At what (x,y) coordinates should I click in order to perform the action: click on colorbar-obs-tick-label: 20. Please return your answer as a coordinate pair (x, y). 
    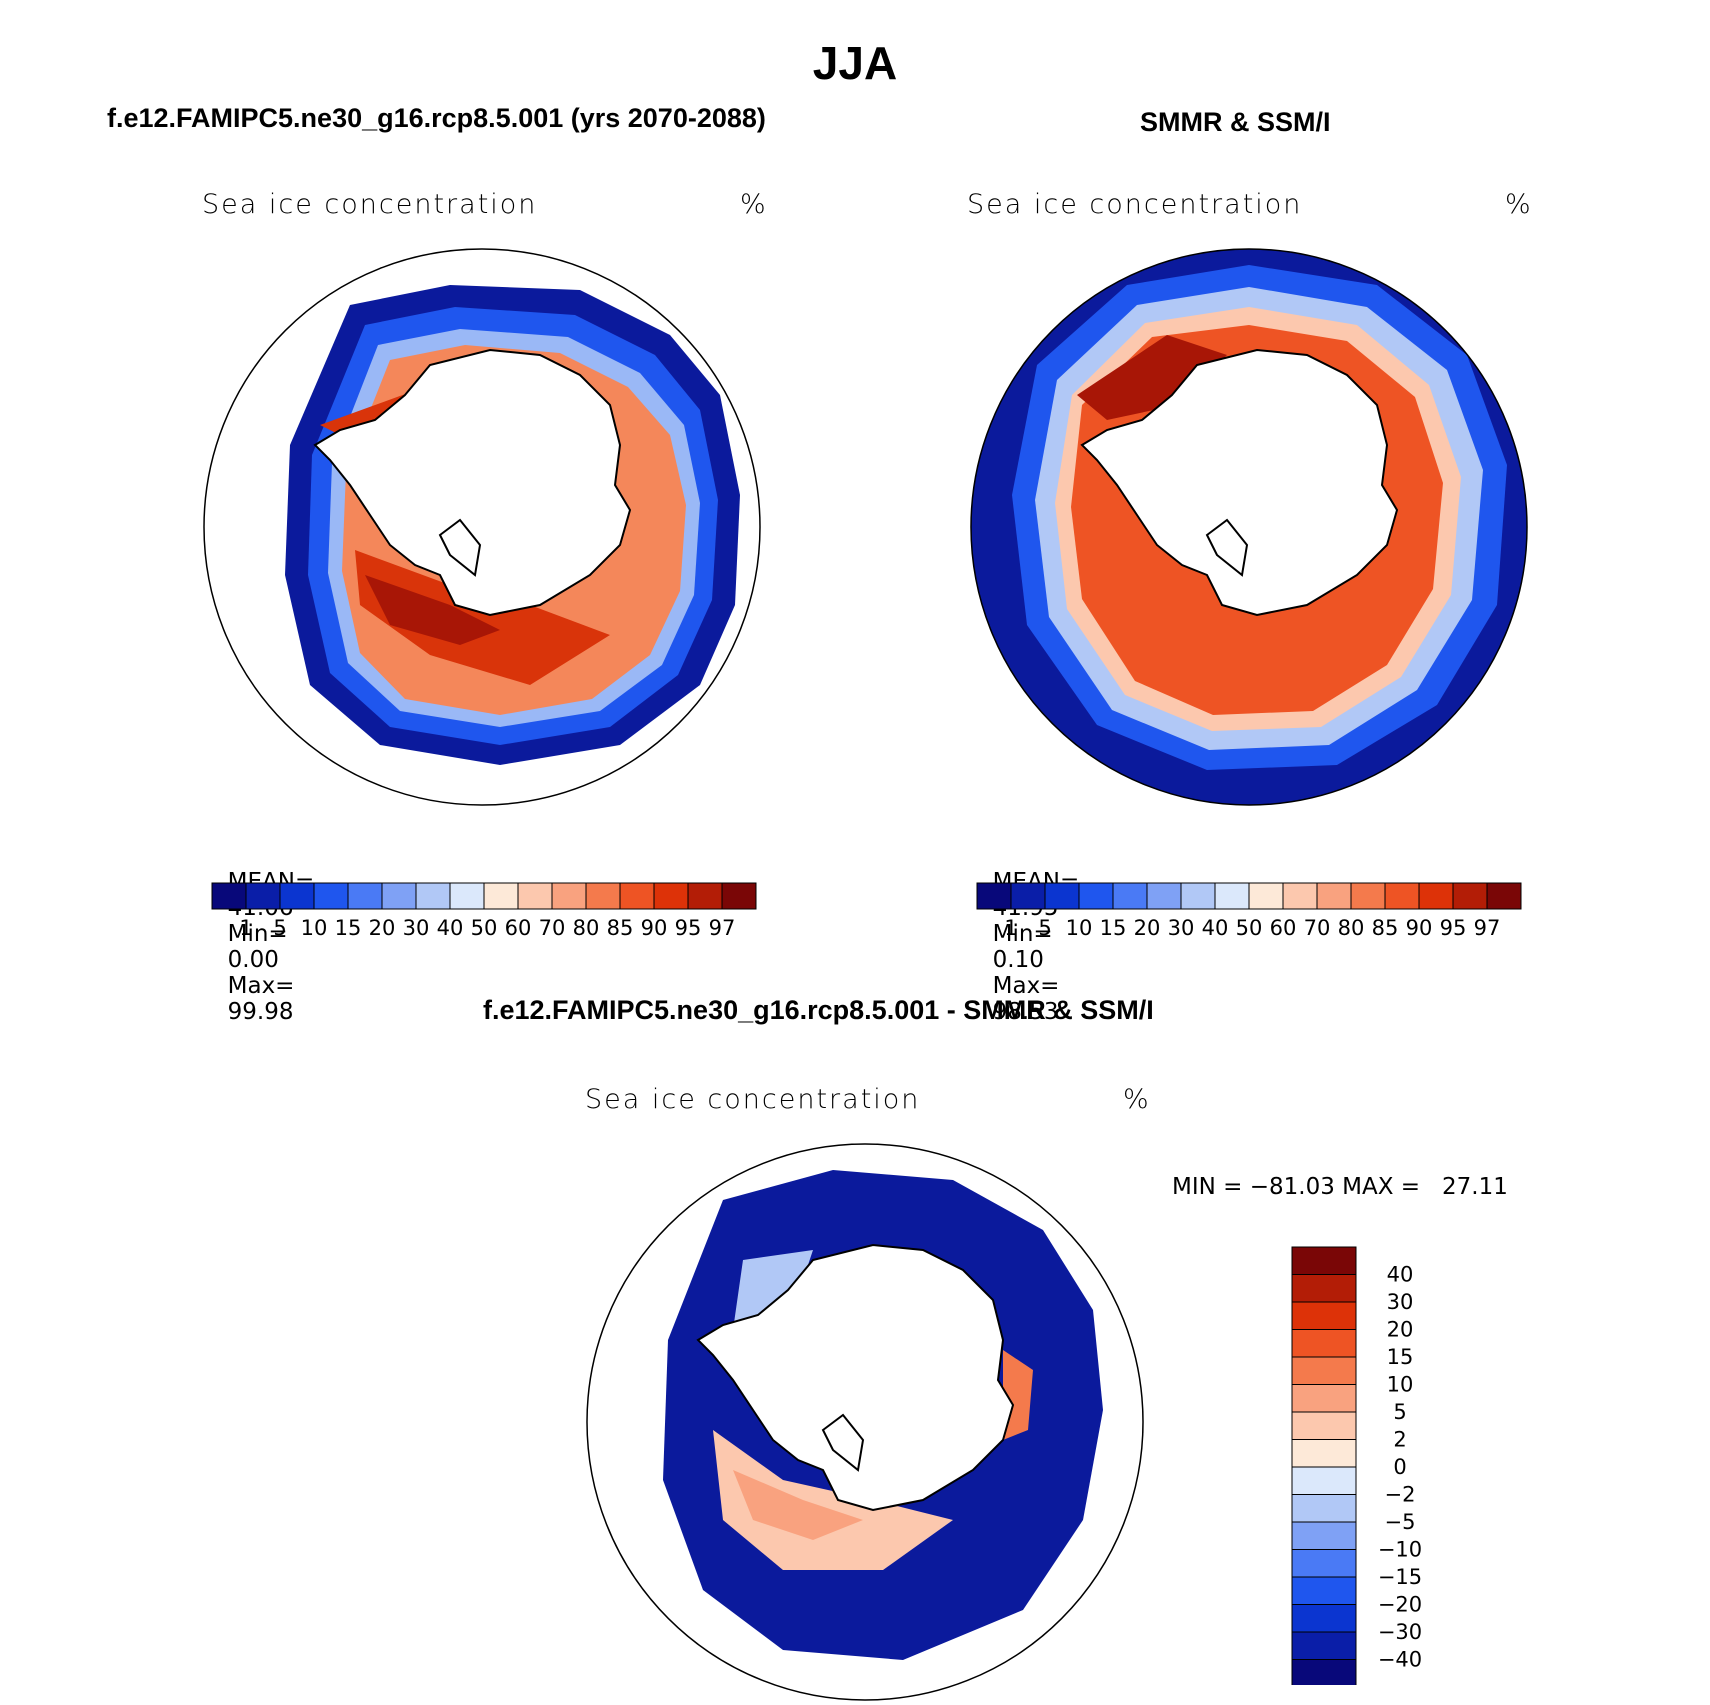
    Looking at the image, I should click on (1147, 928).